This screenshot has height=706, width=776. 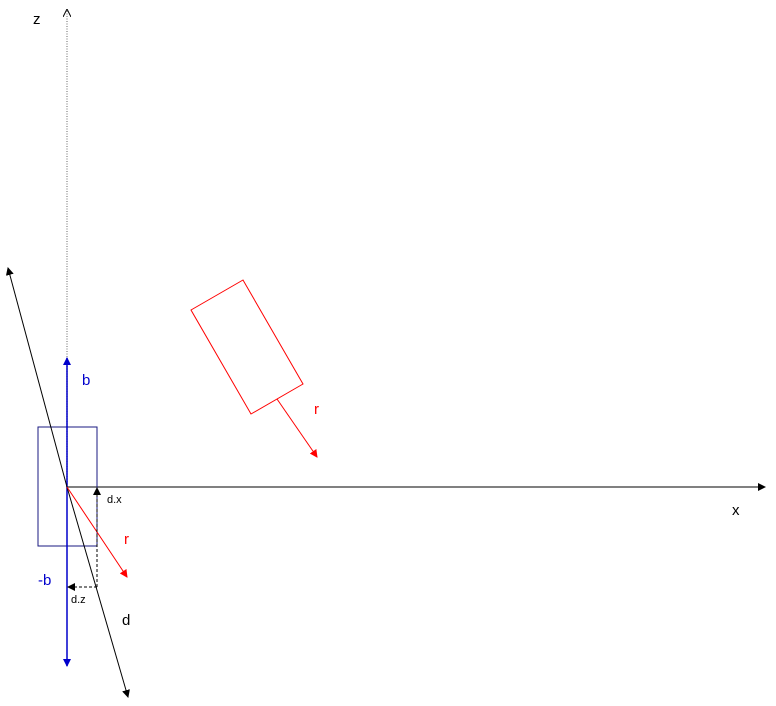 I want to click on d-vector-upper, so click(x=36, y=377).